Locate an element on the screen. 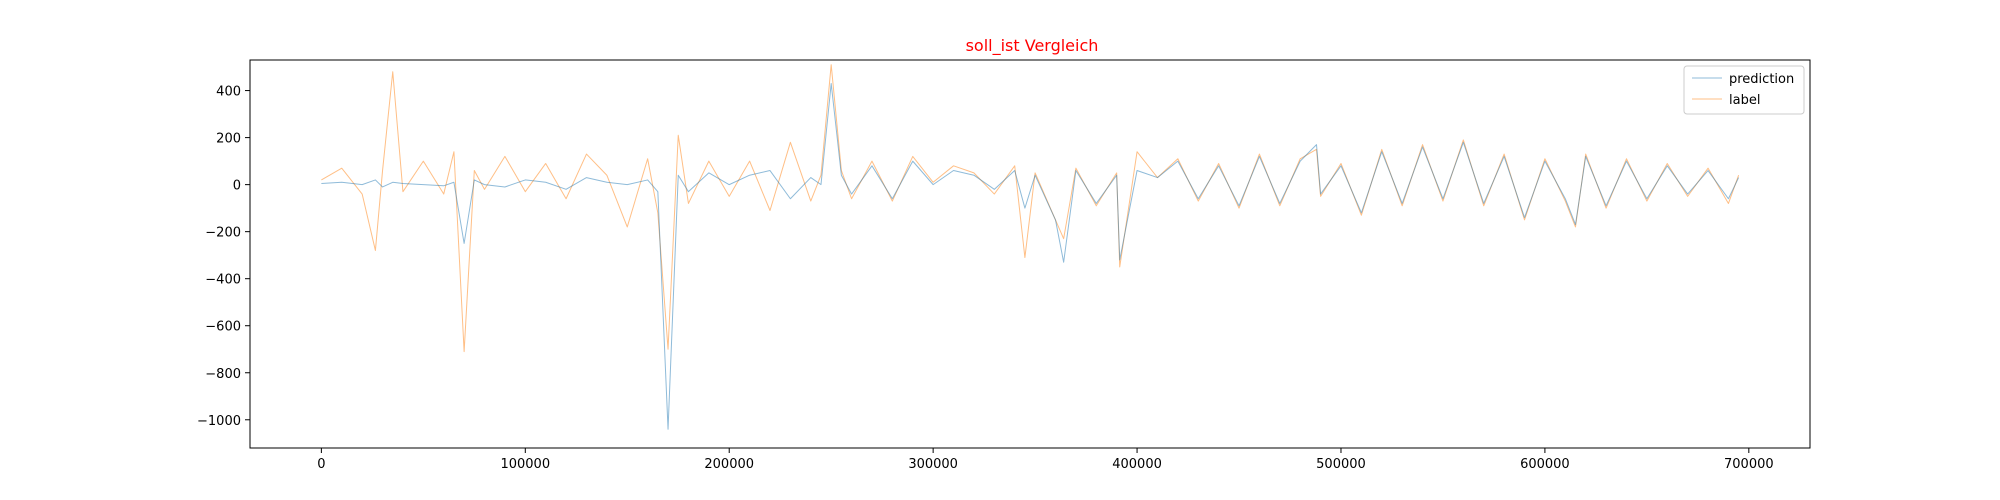 The height and width of the screenshot is (500, 2000). y-tick-label: −400 is located at coordinates (223, 280).